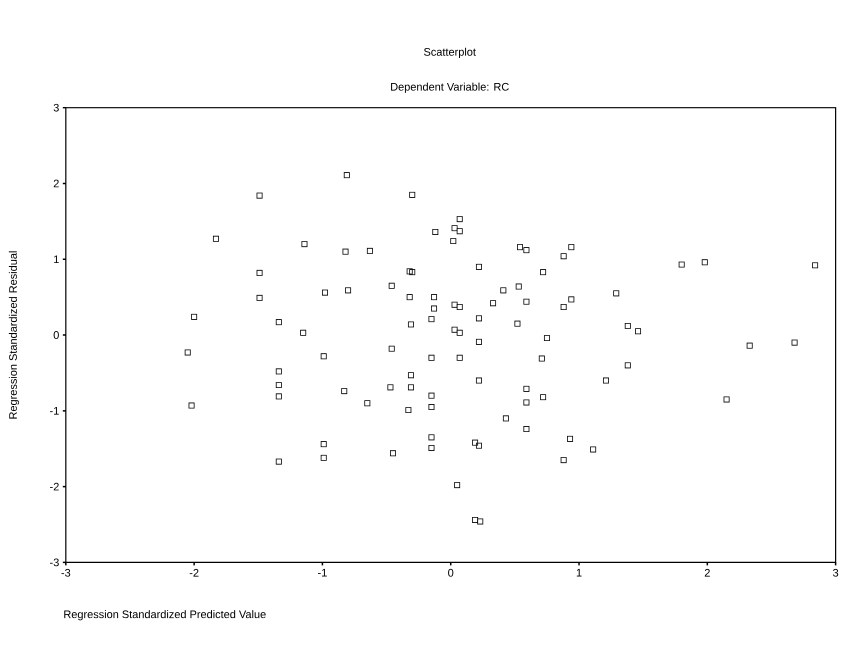 The width and height of the screenshot is (842, 645). Describe the element at coordinates (707, 572) in the screenshot. I see `x-tick-label: 2` at that location.